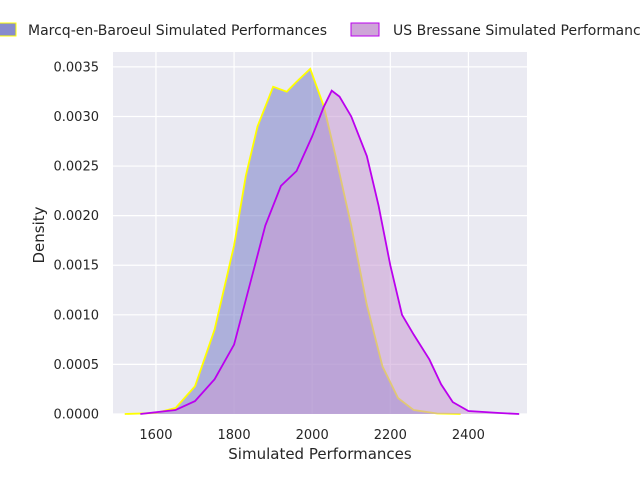 The image size is (640, 480). Describe the element at coordinates (77, 315) in the screenshot. I see `y-tick-label-2: 0.0010` at that location.